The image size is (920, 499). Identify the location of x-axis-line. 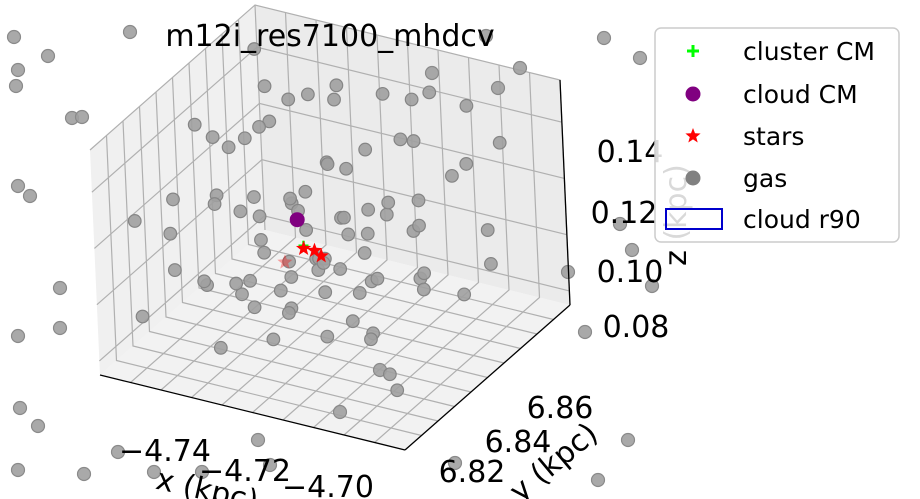
(252, 412).